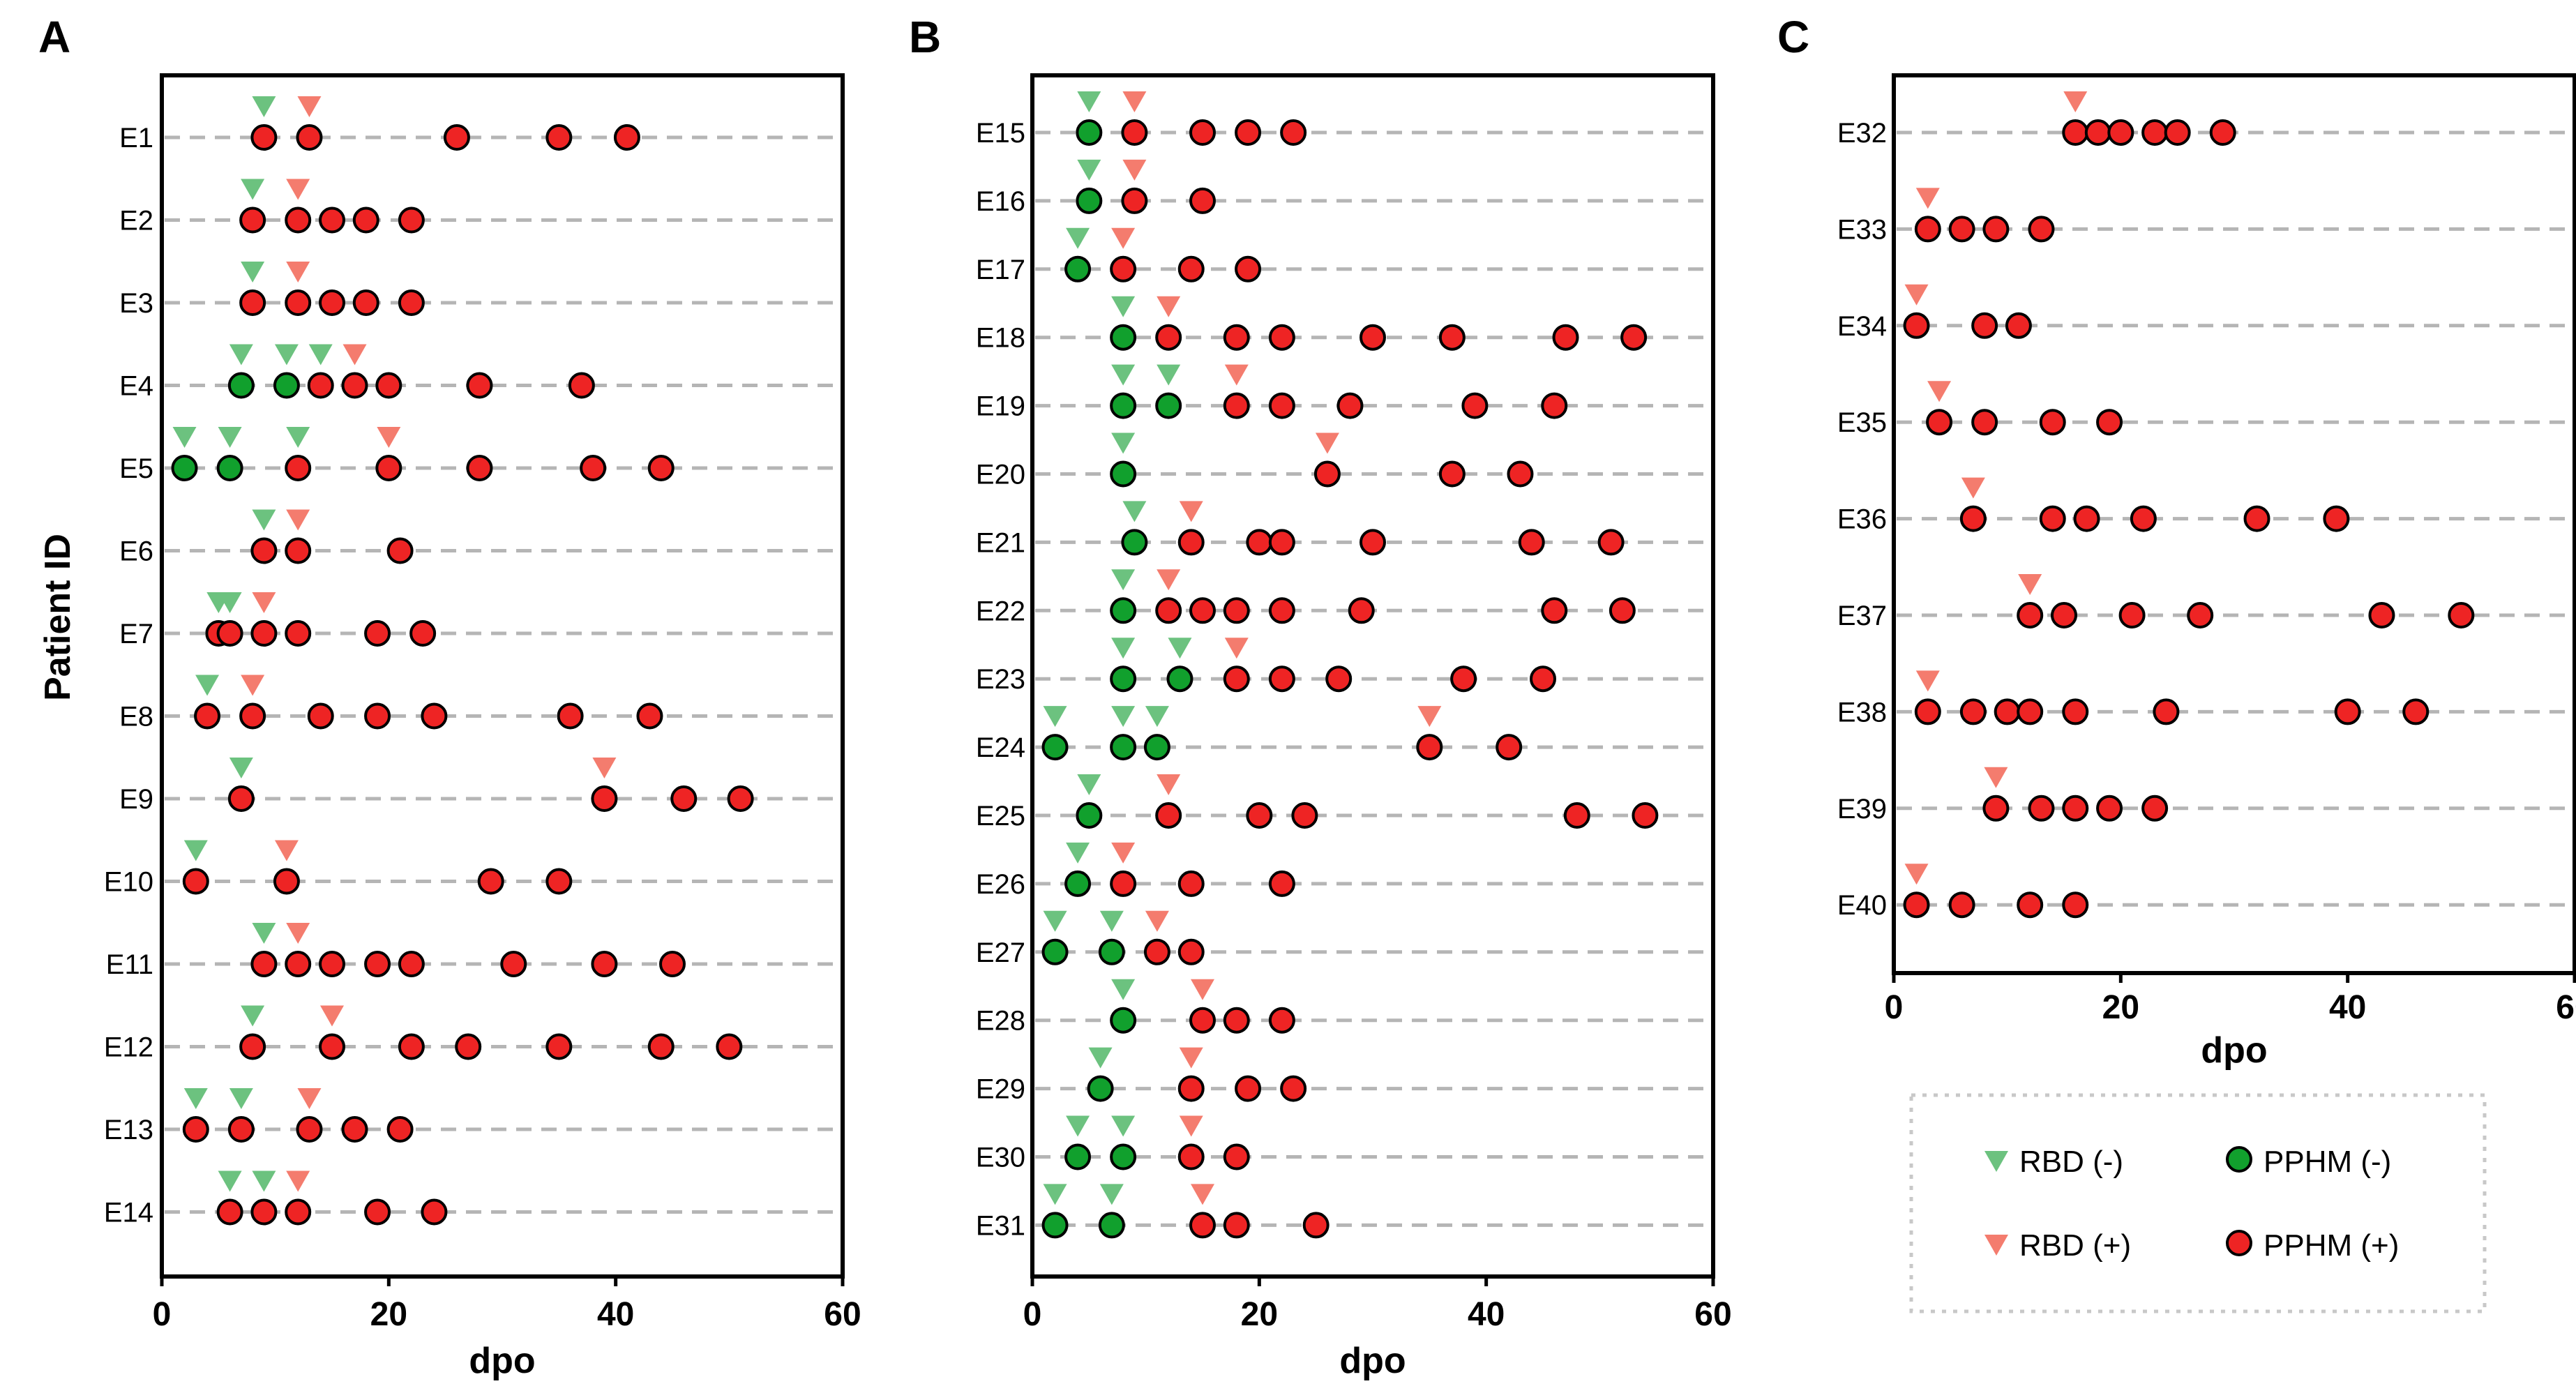 The height and width of the screenshot is (1393, 2576). What do you see at coordinates (128, 1130) in the screenshot?
I see `row-label: E13` at bounding box center [128, 1130].